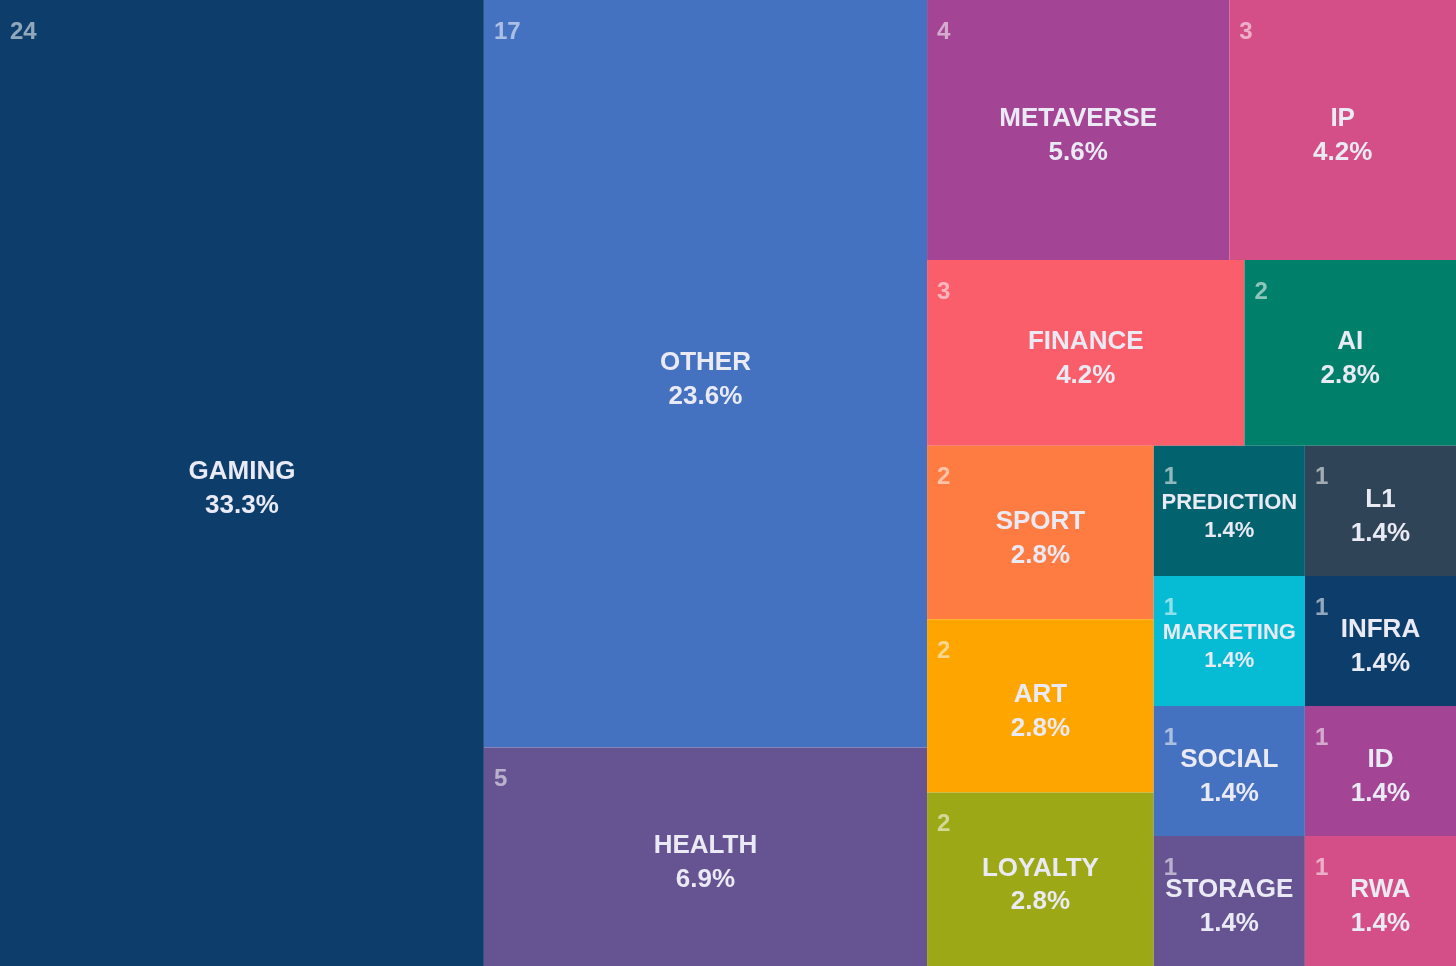 Image resolution: width=1456 pixels, height=966 pixels. What do you see at coordinates (705, 361) in the screenshot?
I see `category-label: OTHER` at bounding box center [705, 361].